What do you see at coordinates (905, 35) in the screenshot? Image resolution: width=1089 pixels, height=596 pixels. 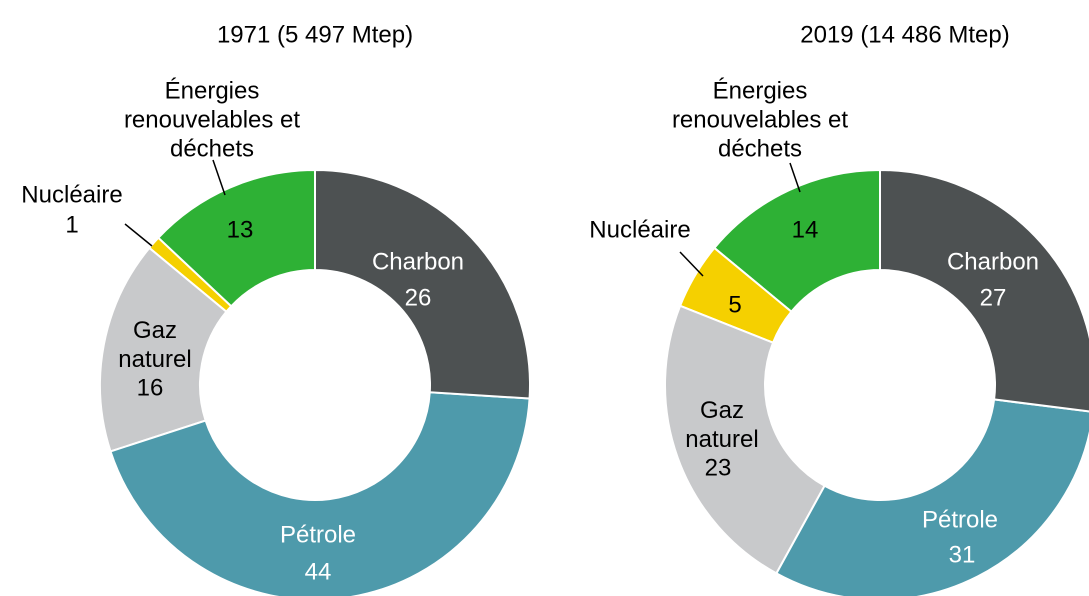 I see `label: 2019 (14 486 Mtep)` at bounding box center [905, 35].